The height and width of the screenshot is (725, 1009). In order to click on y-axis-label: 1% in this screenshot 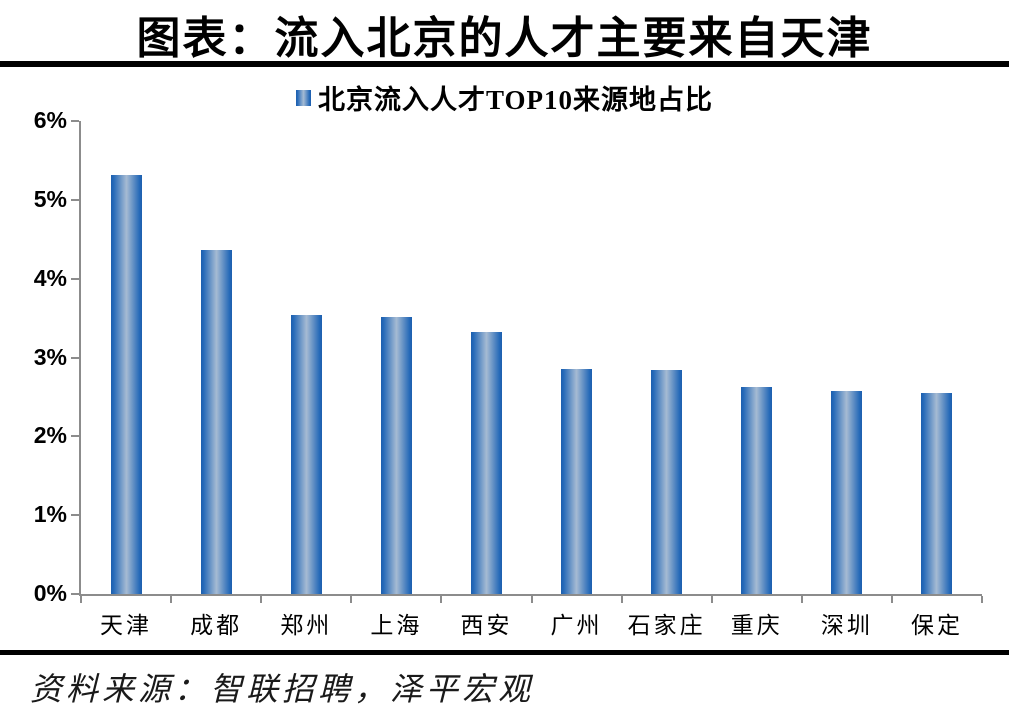, I will do `click(50, 514)`.